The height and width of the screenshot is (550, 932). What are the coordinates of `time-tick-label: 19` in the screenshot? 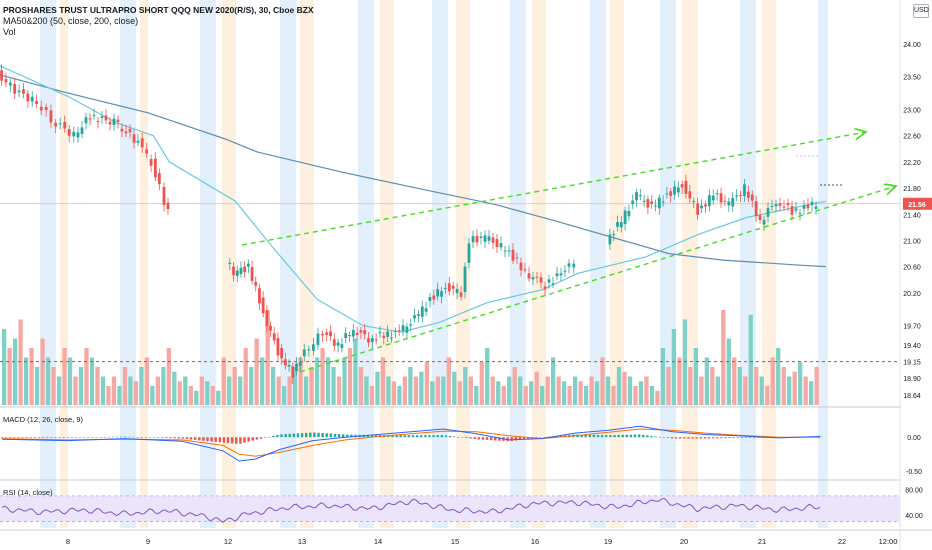 It's located at (608, 541).